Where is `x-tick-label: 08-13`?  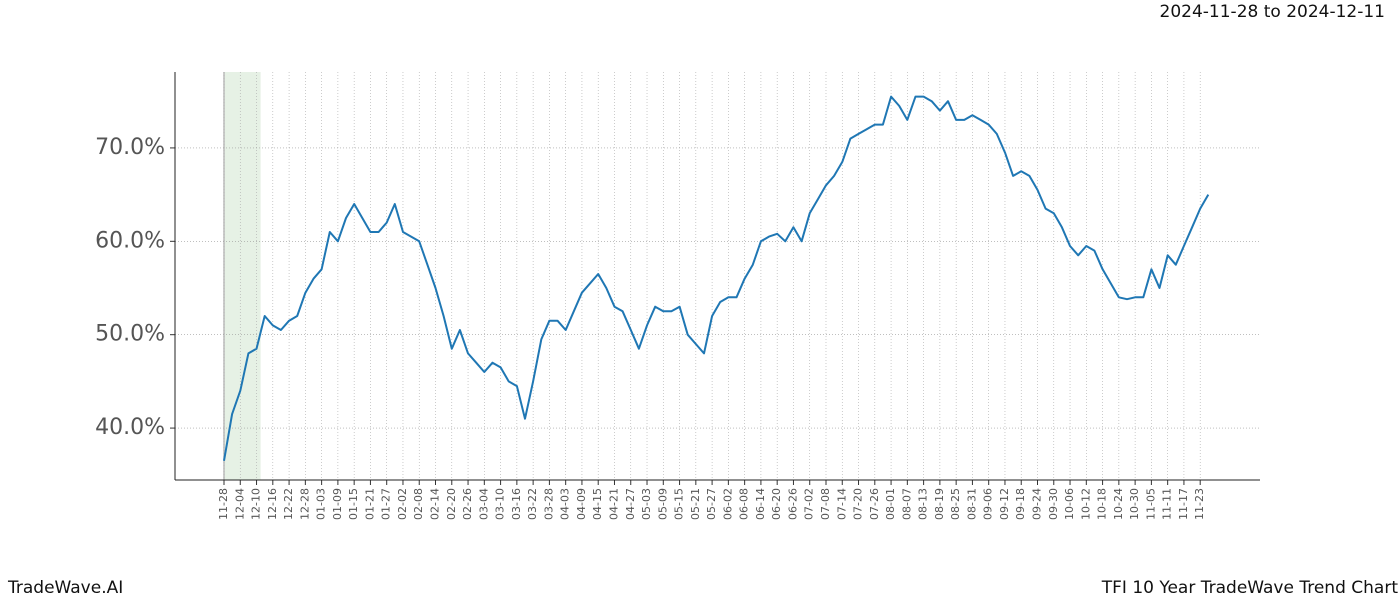 x-tick-label: 08-13 is located at coordinates (923, 504).